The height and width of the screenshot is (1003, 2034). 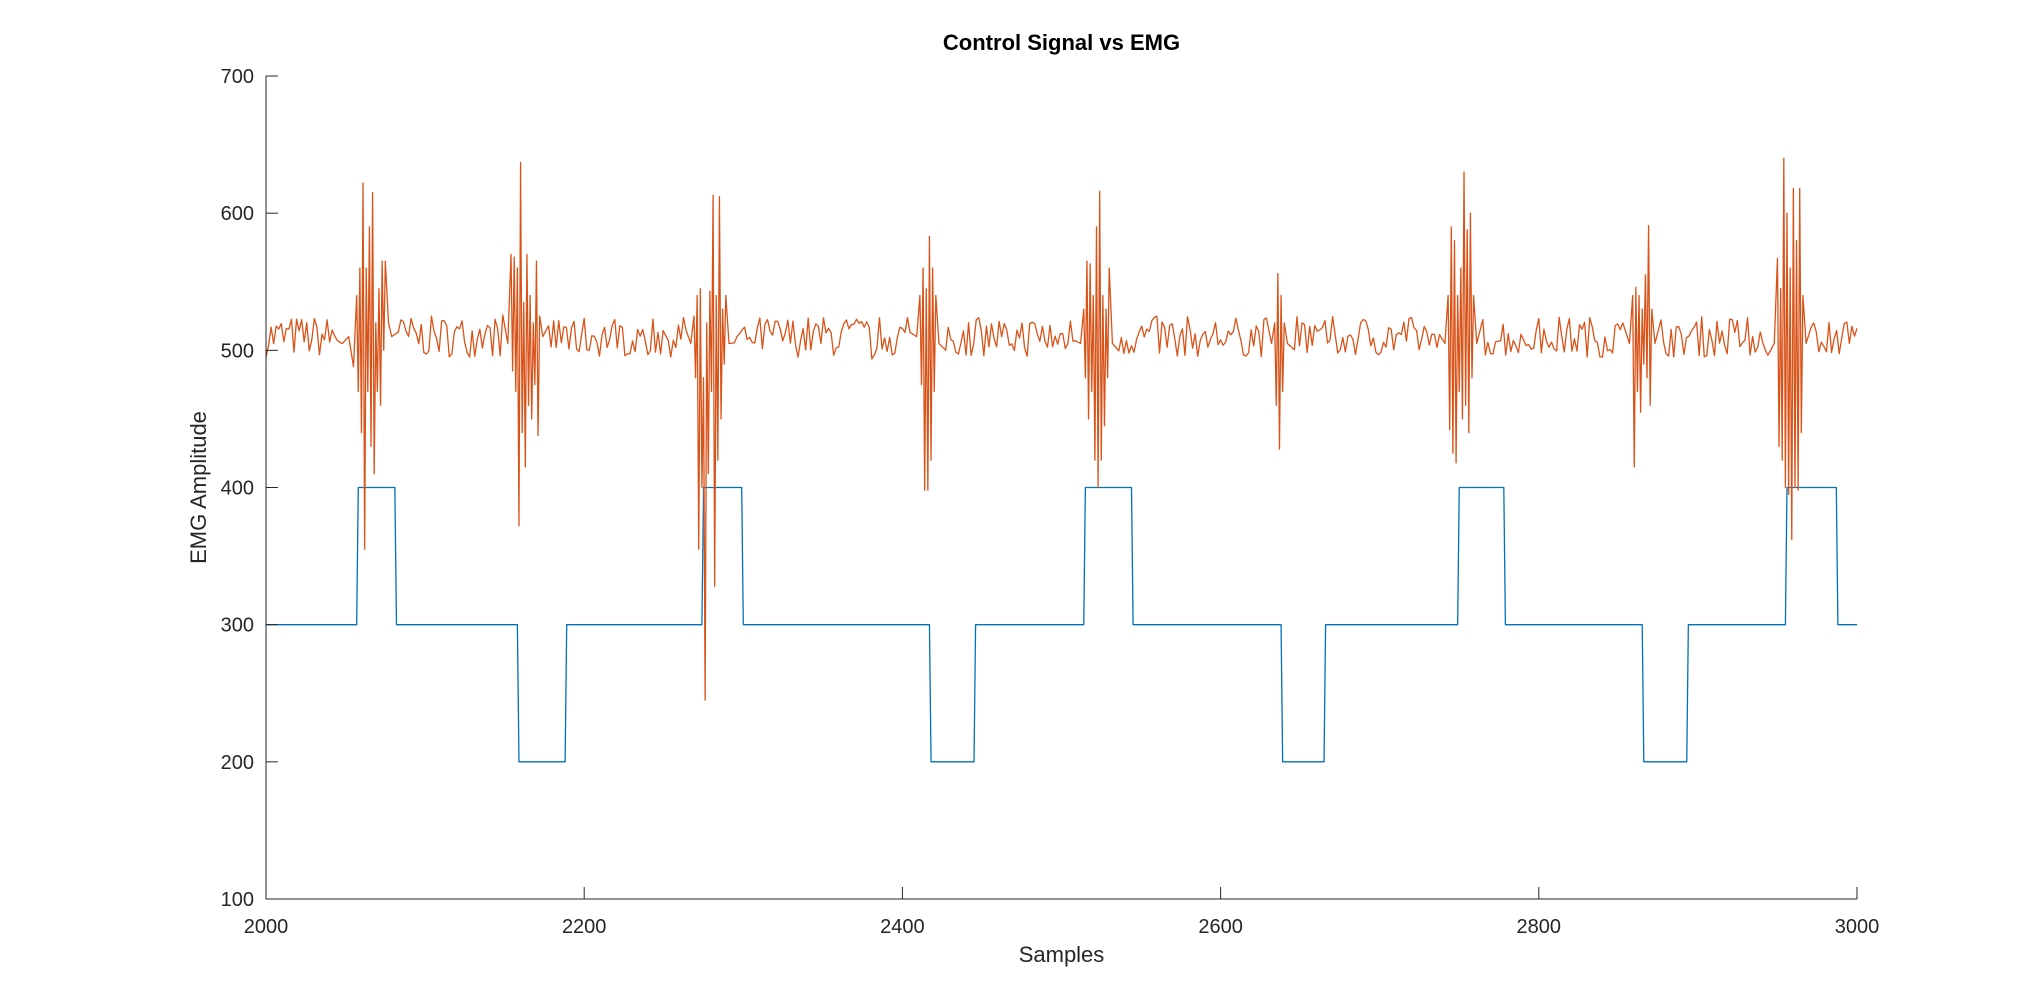 I want to click on y-tick-label: 700, so click(x=237, y=77).